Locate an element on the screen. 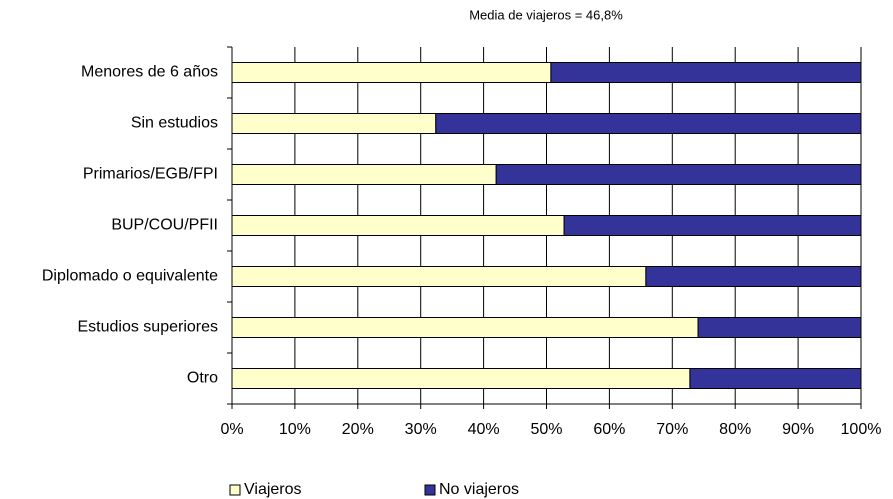 Image resolution: width=893 pixels, height=499 pixels. y-tick-label: Otro is located at coordinates (202, 378).